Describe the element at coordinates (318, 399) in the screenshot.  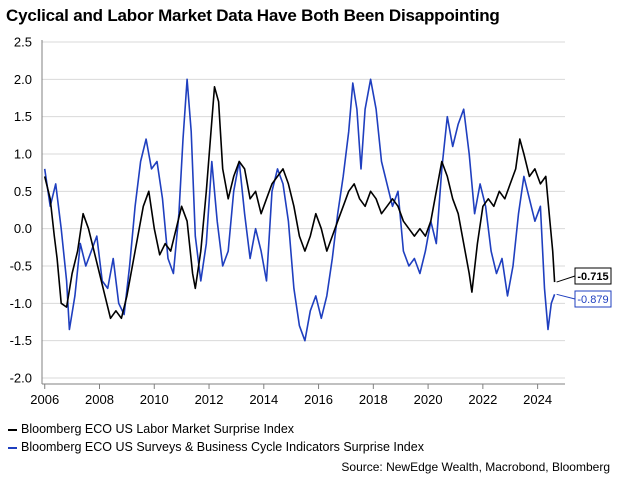
I see `x-tick-label: 2016` at that location.